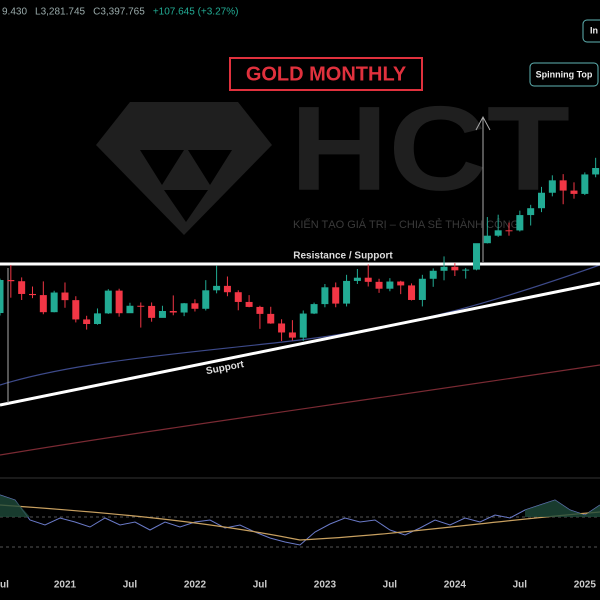  What do you see at coordinates (195, 585) in the screenshot?
I see `x-tick-label: 2022` at bounding box center [195, 585].